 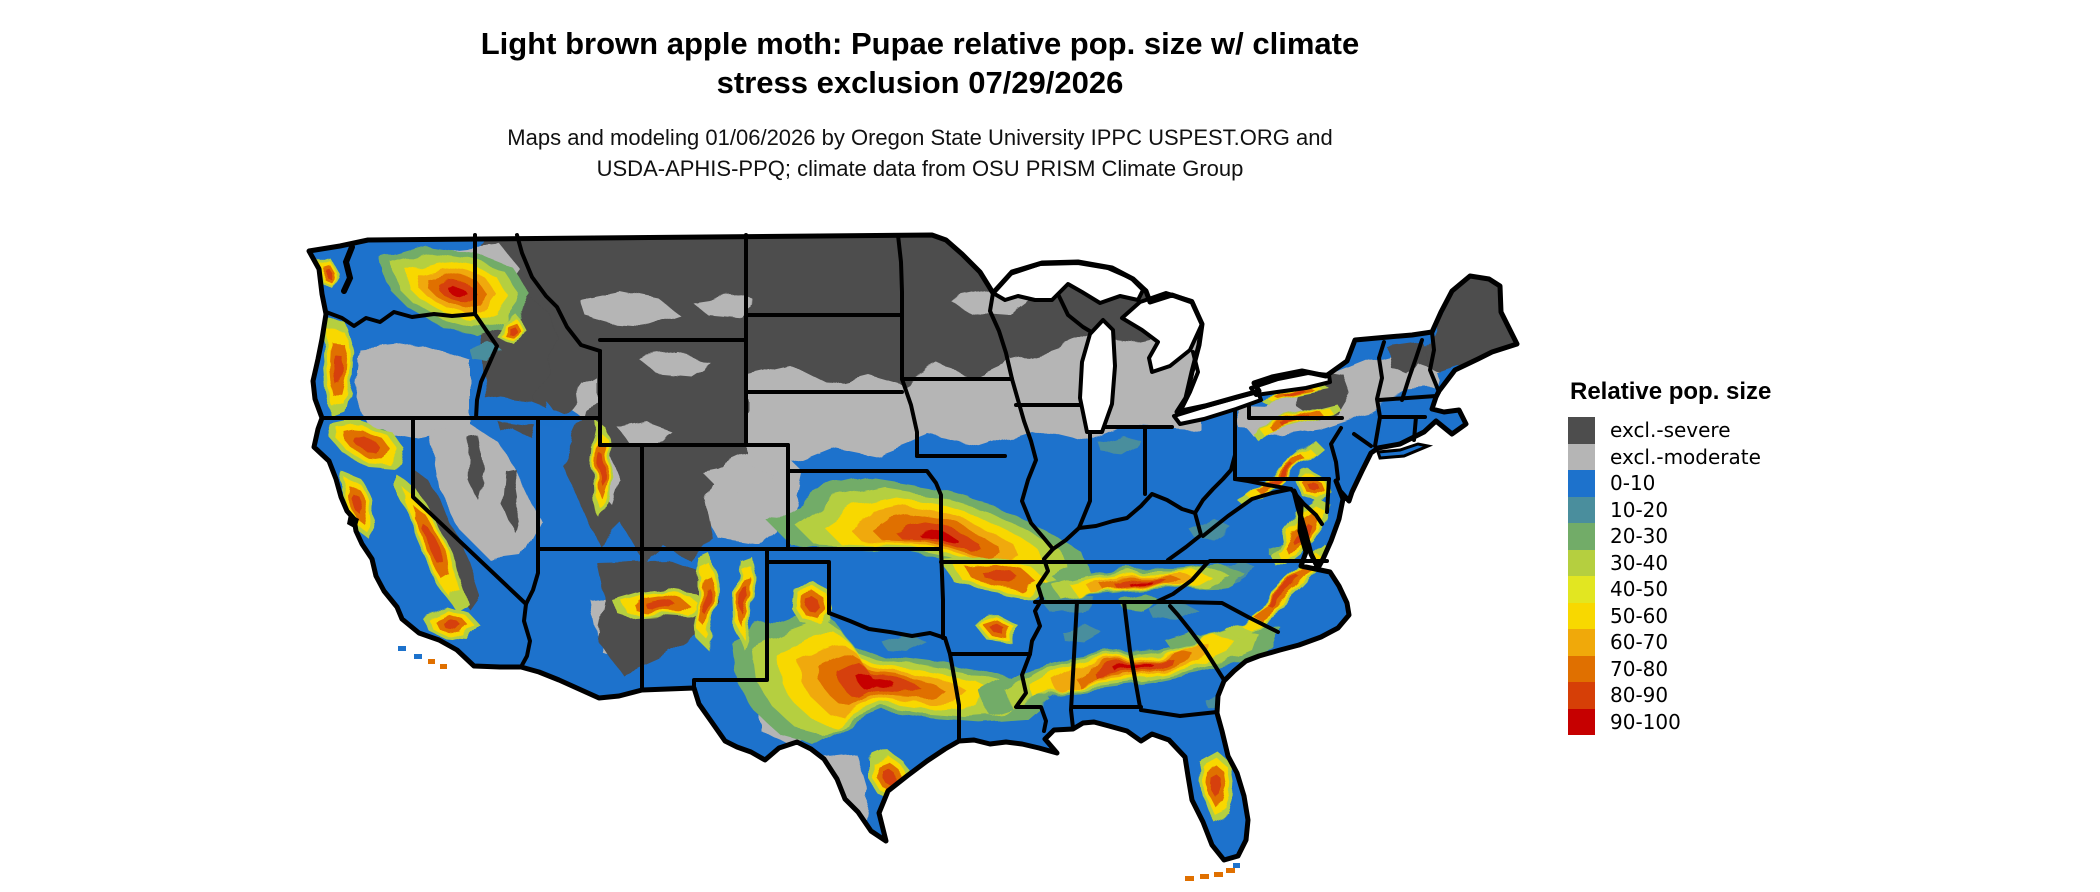 I want to click on legend-item: 70-80, so click(x=1669, y=668).